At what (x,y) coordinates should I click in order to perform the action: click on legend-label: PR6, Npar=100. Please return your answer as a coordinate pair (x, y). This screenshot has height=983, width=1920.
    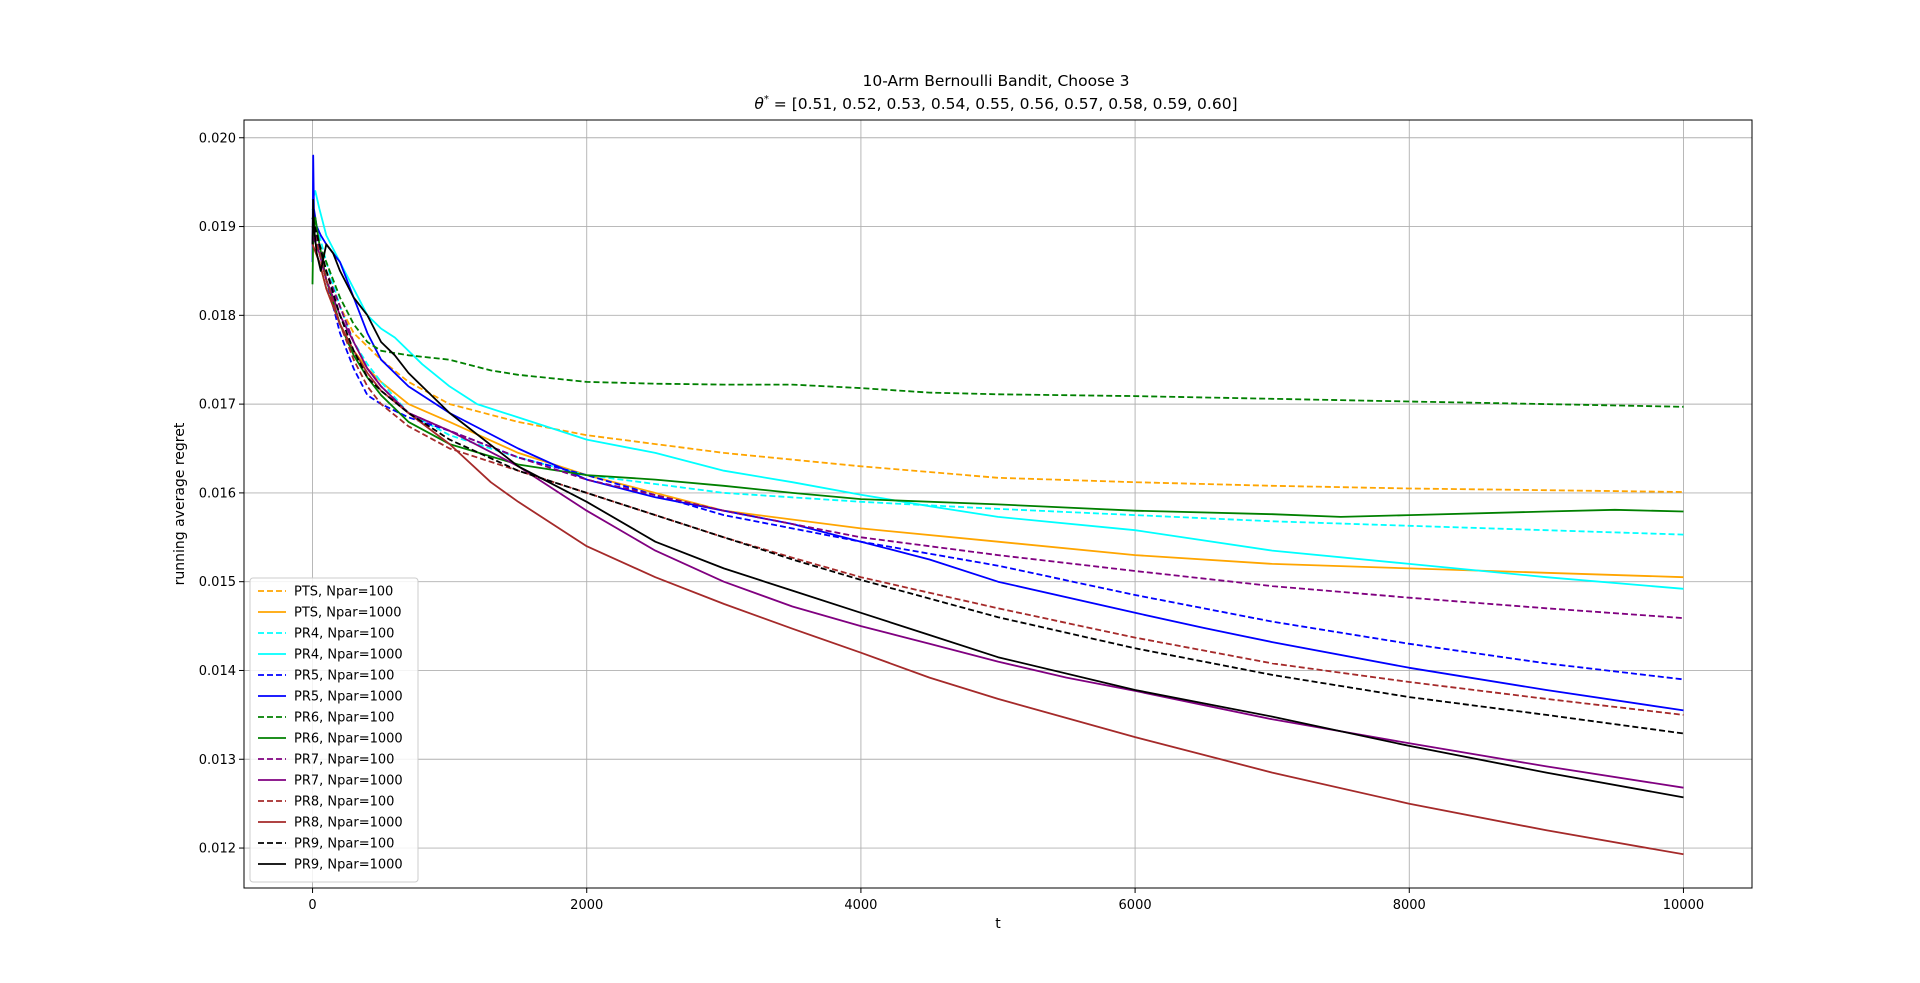
    Looking at the image, I should click on (344, 718).